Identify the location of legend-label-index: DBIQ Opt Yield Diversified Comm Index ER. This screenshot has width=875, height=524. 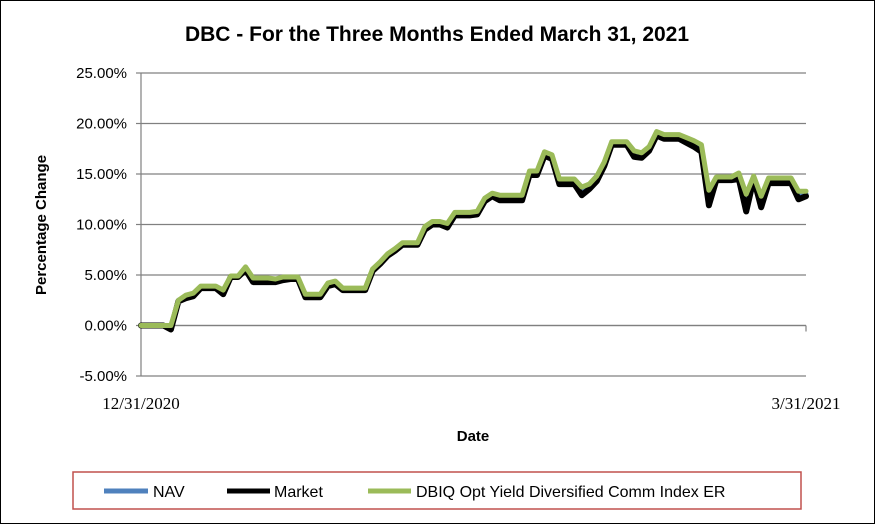
(570, 492).